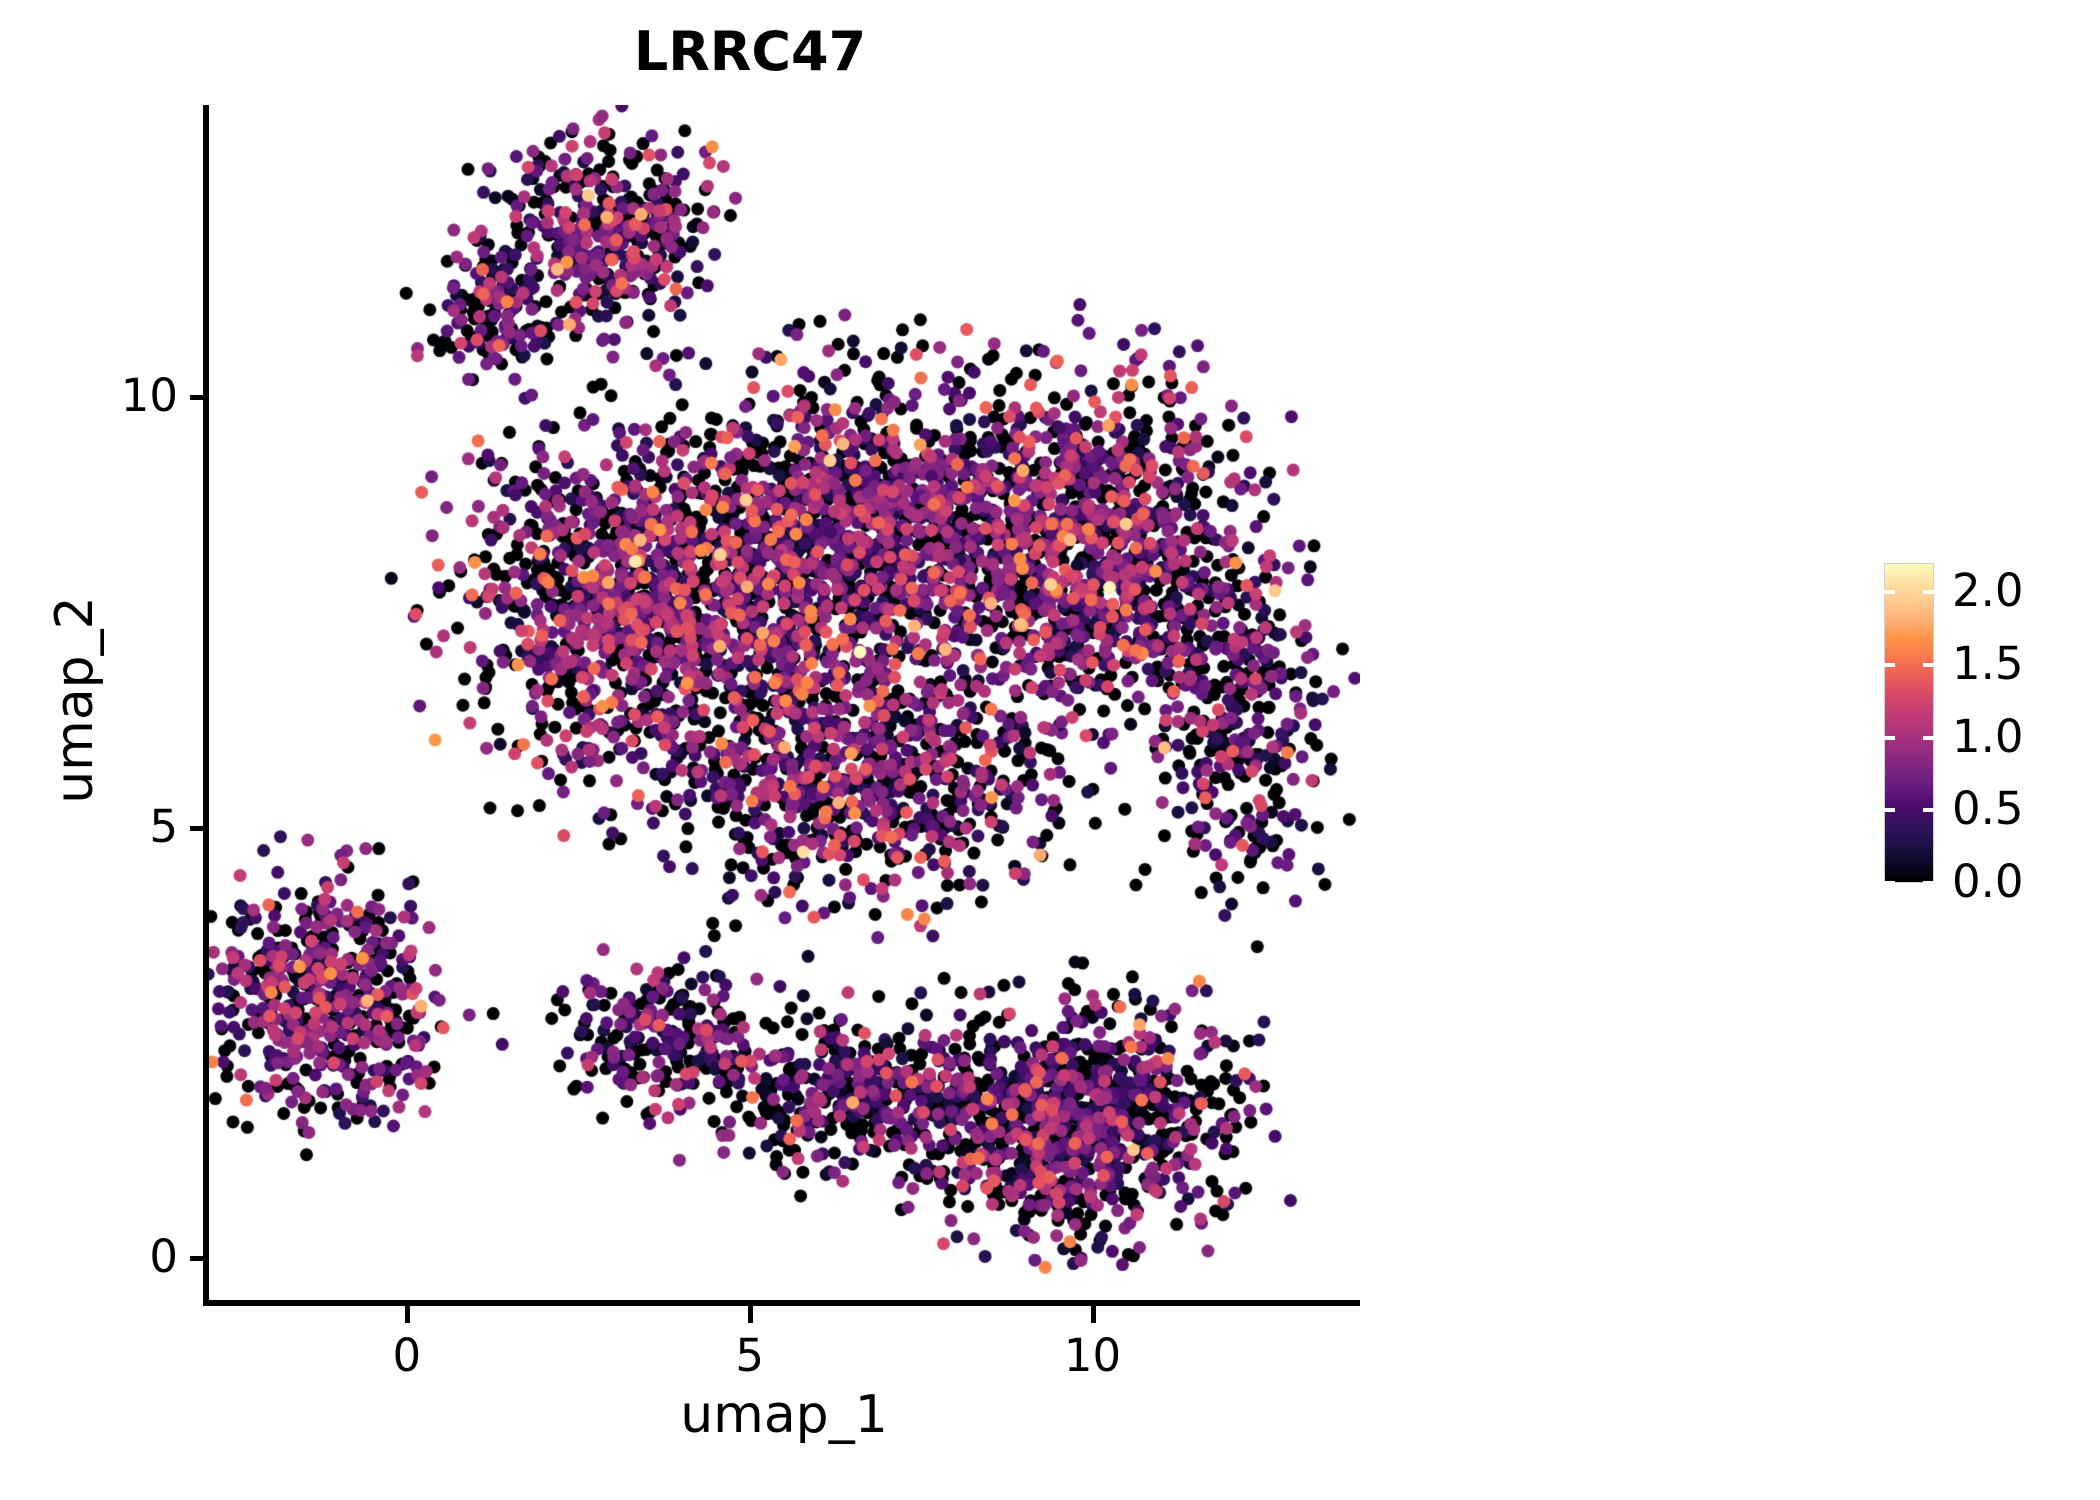  What do you see at coordinates (407, 1355) in the screenshot?
I see `x-tick-label: 0` at bounding box center [407, 1355].